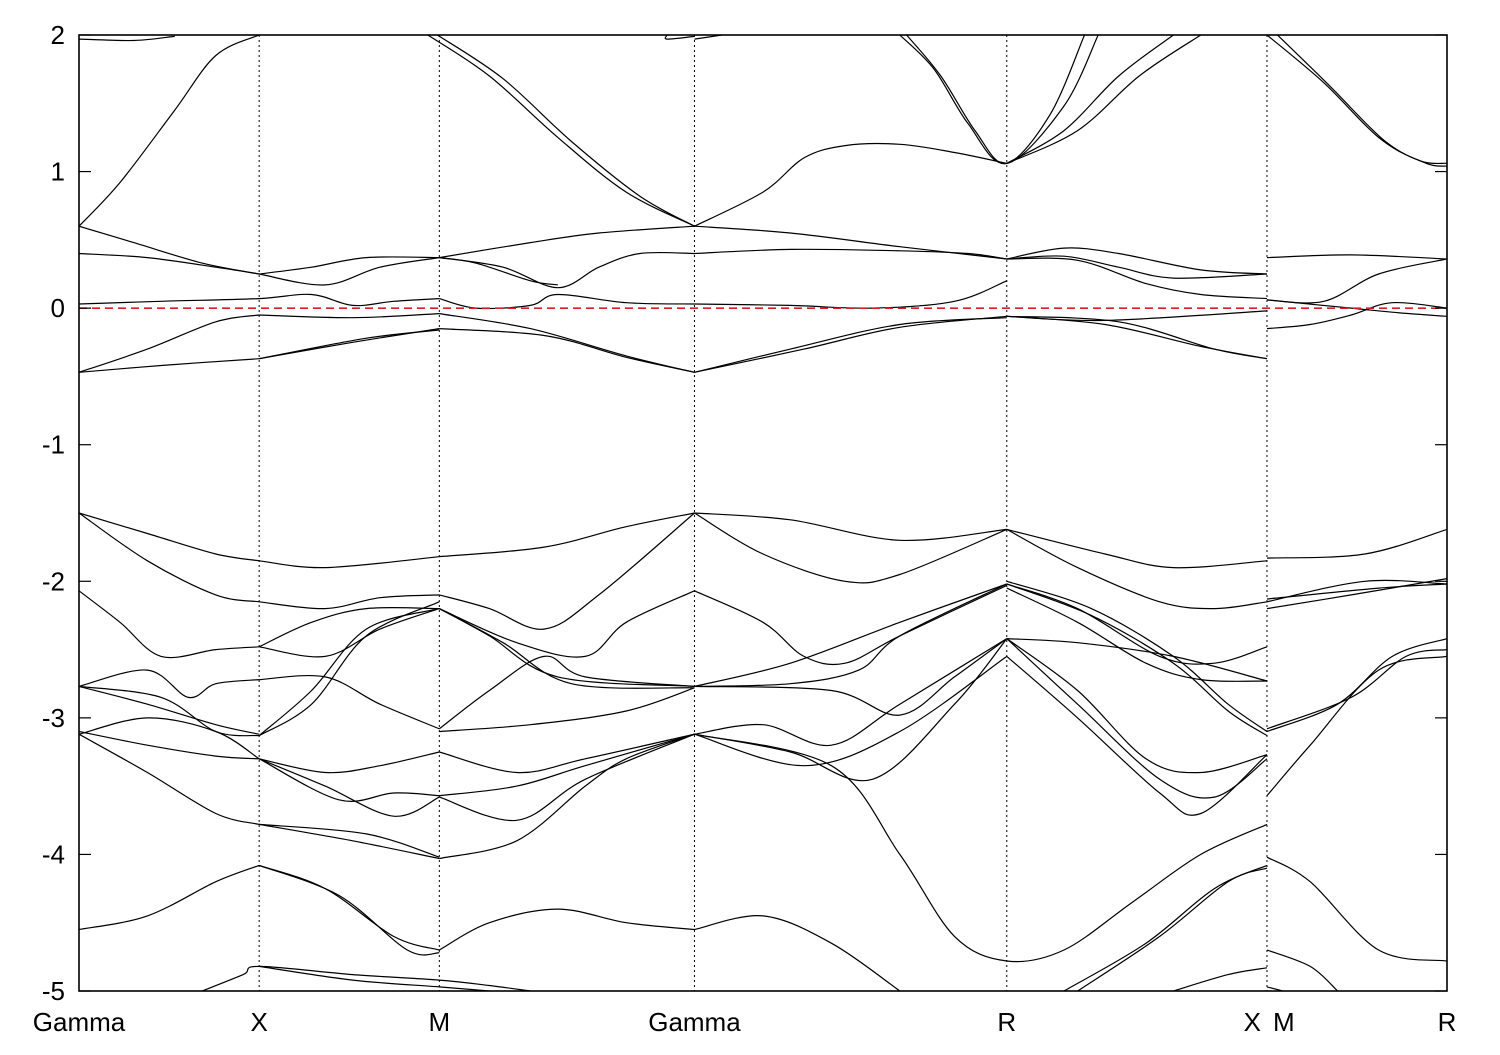 This screenshot has height=1055, width=1500. I want to click on y-tick-label: 2, so click(58, 35).